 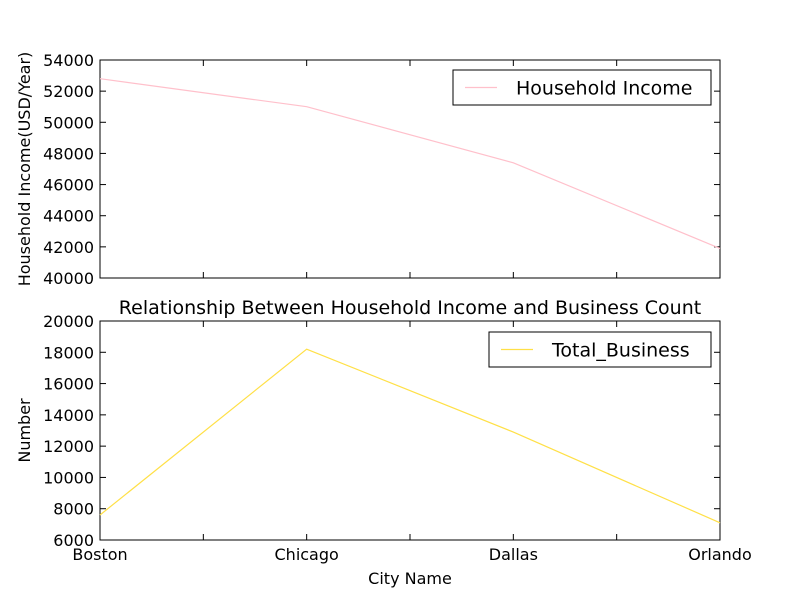 I want to click on income-ytick-label-0: 40000, so click(x=68, y=278).